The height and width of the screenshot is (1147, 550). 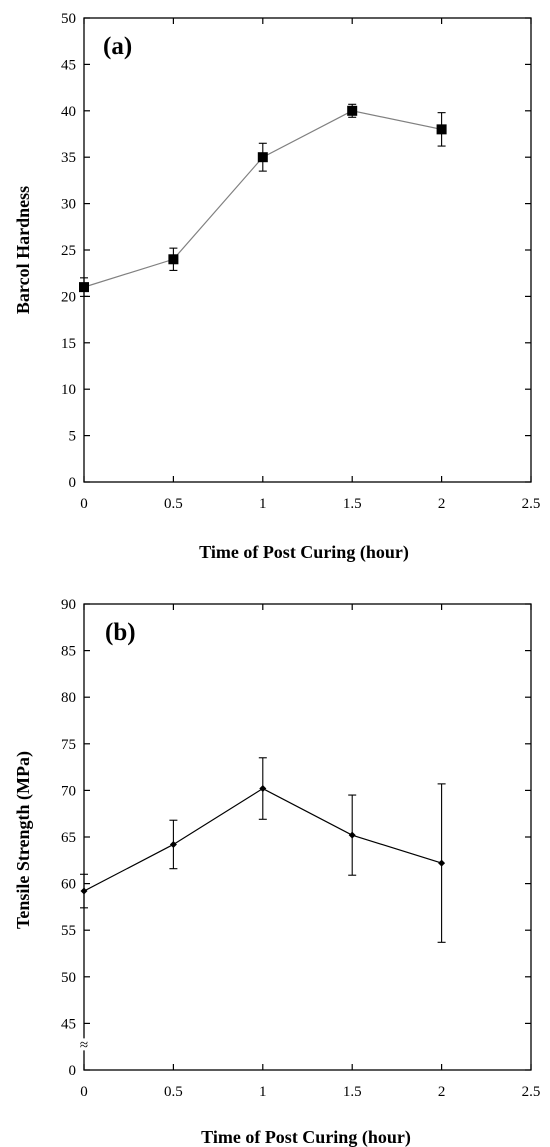 What do you see at coordinates (68, 65) in the screenshot?
I see `panel-a-y-tick-label: 45` at bounding box center [68, 65].